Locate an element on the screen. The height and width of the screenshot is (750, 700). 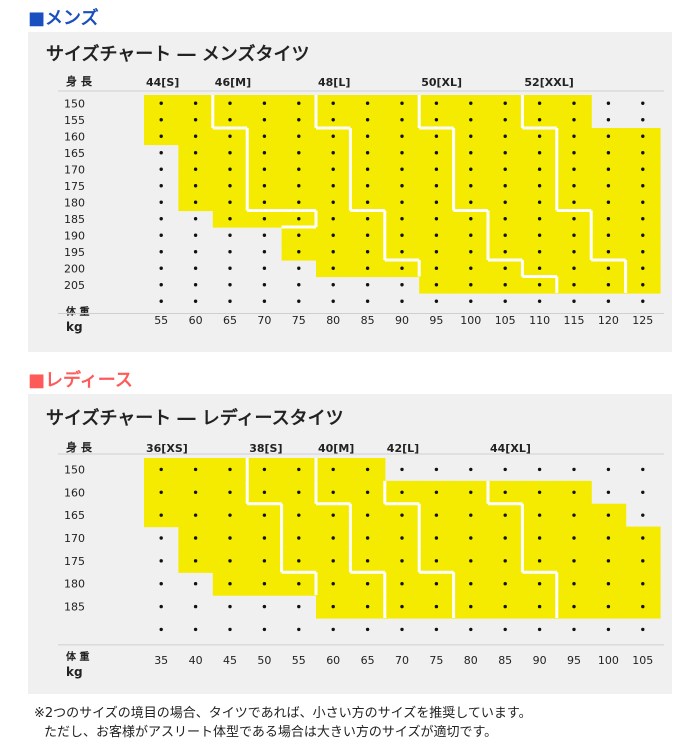
men-weight-tick: 60 is located at coordinates (196, 320).